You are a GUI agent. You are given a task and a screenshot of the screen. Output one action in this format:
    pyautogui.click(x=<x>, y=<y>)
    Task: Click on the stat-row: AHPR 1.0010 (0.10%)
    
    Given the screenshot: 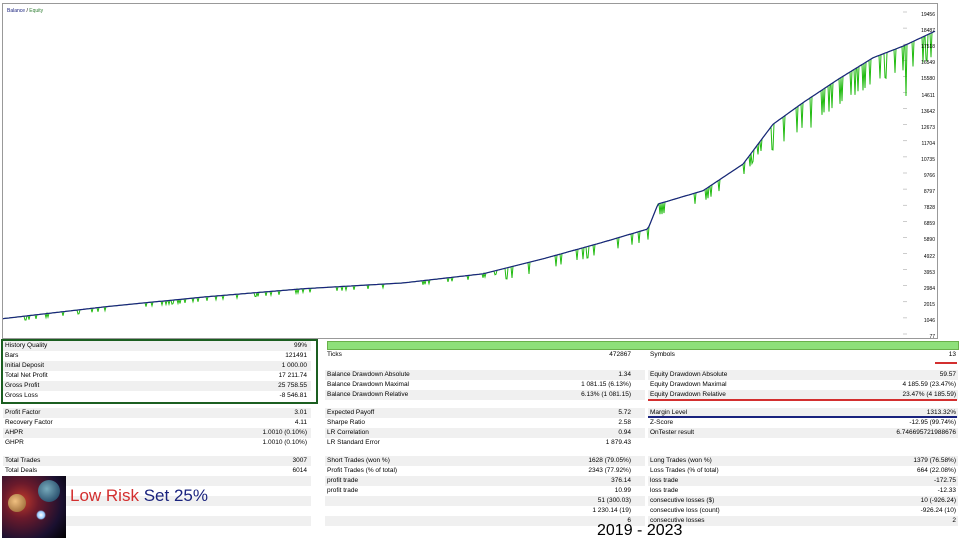 What is the action you would take?
    pyautogui.click(x=157, y=433)
    